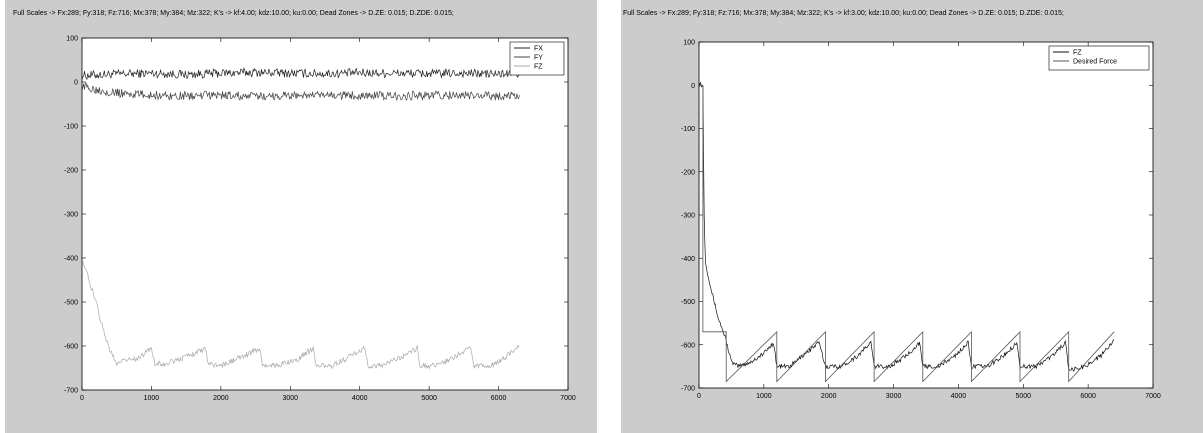  I want to click on legend-label: Desired Force, so click(1095, 62).